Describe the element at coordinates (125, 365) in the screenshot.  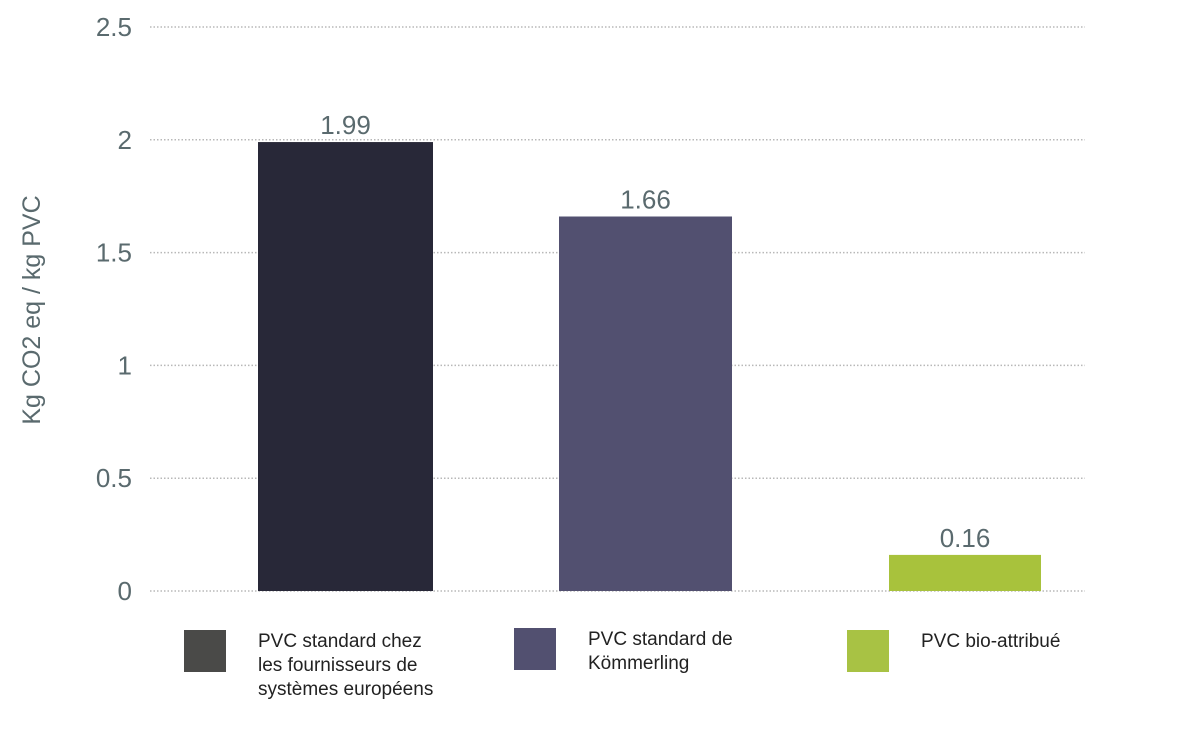
I see `y-tick-label: 1` at that location.